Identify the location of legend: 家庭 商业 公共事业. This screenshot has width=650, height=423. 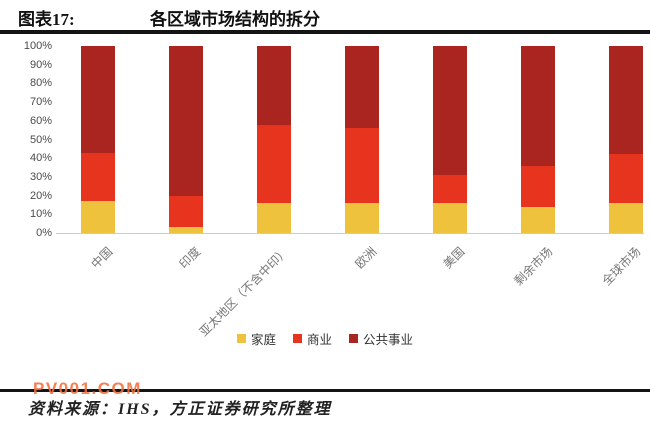
(325, 338).